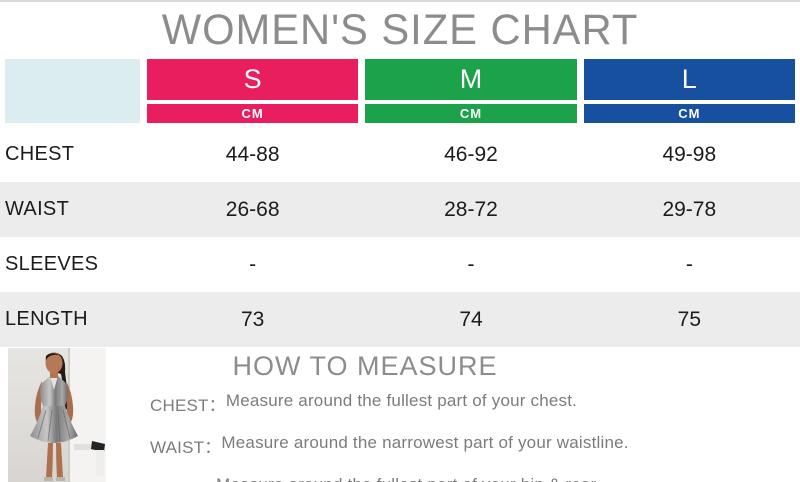 This screenshot has width=800, height=482. What do you see at coordinates (471, 113) in the screenshot?
I see `unit-header-m: CM` at bounding box center [471, 113].